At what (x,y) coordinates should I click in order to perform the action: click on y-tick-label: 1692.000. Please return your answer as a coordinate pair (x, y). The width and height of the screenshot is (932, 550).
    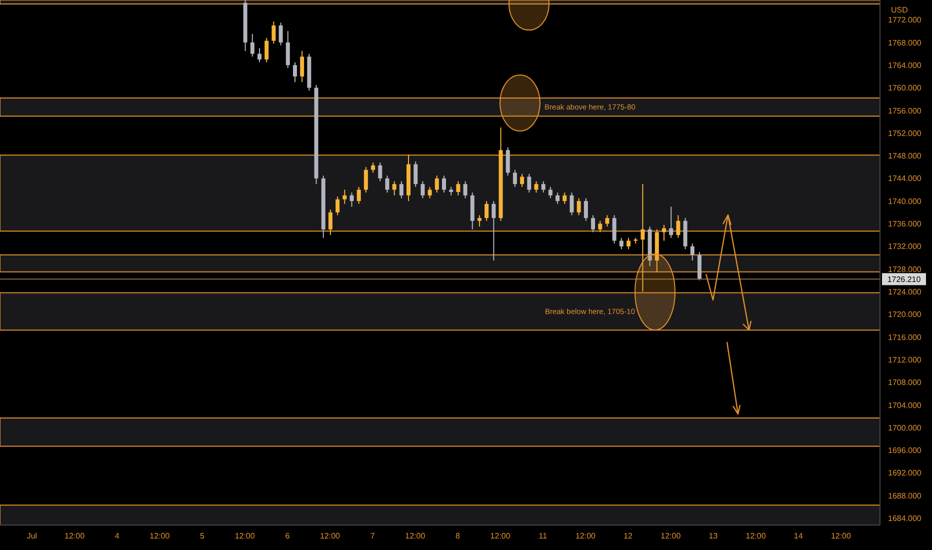
    Looking at the image, I should click on (905, 473).